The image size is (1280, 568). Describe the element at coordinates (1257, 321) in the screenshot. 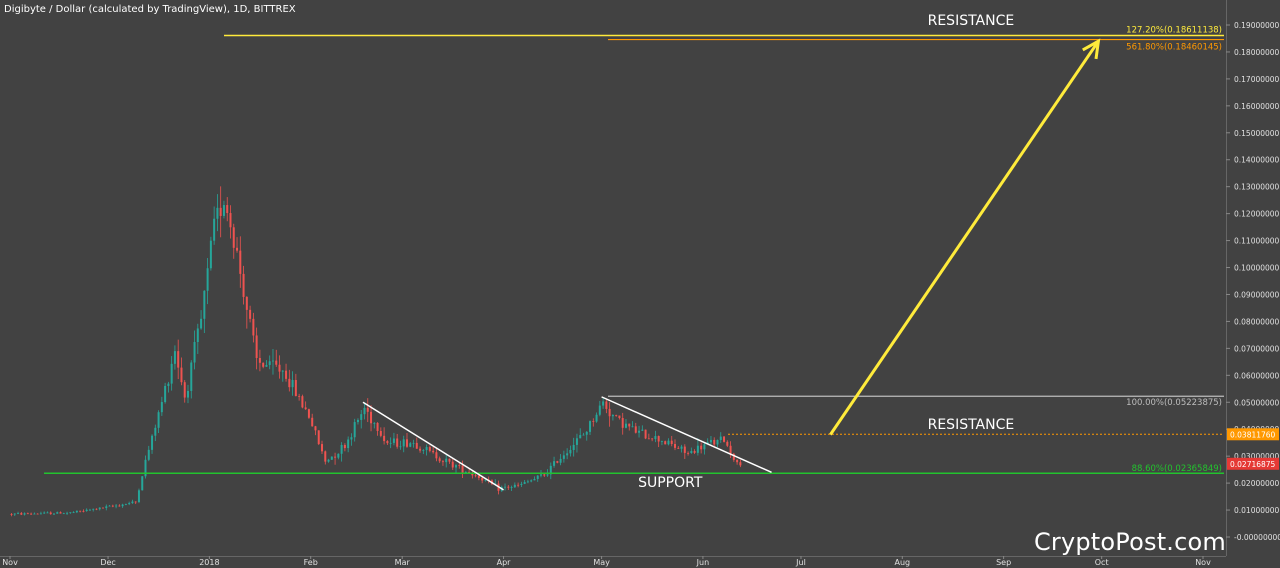

I see `y-tick-label: 0.08000000` at that location.